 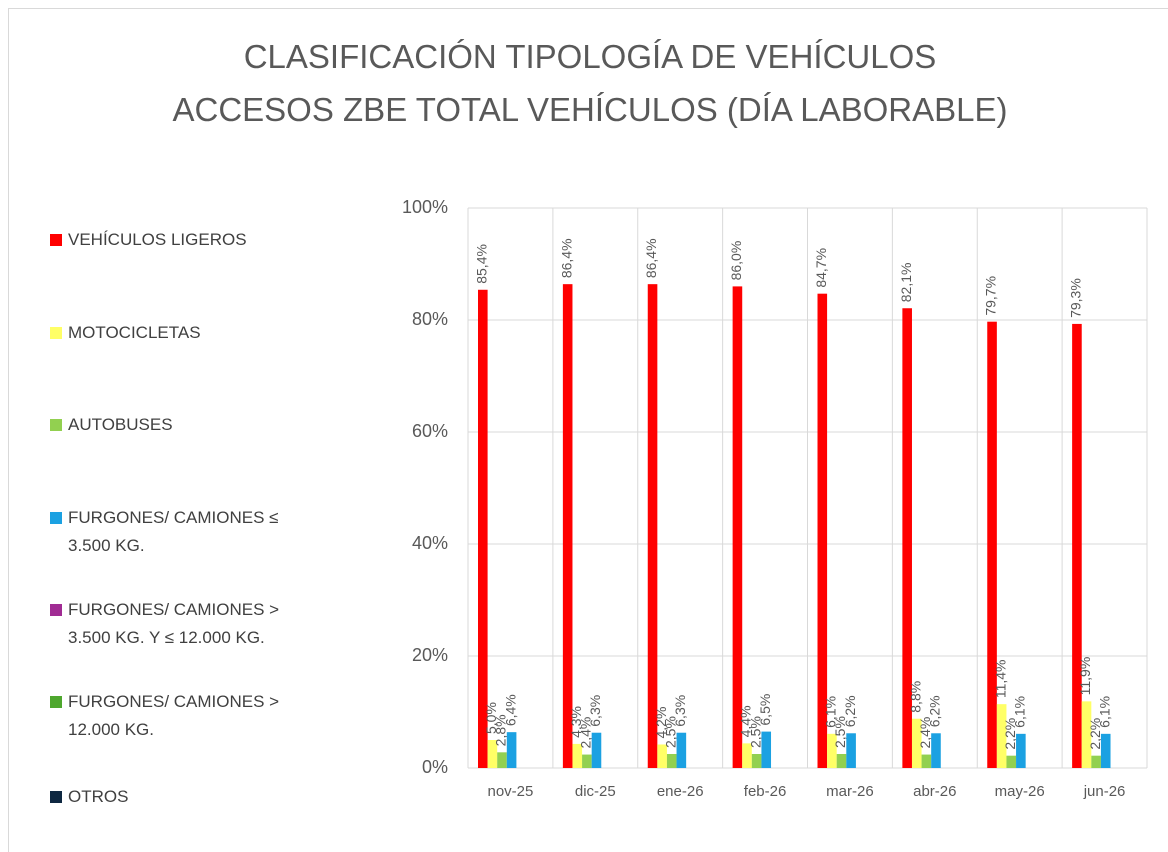 I want to click on y-tick-label: 60%, so click(x=430, y=431).